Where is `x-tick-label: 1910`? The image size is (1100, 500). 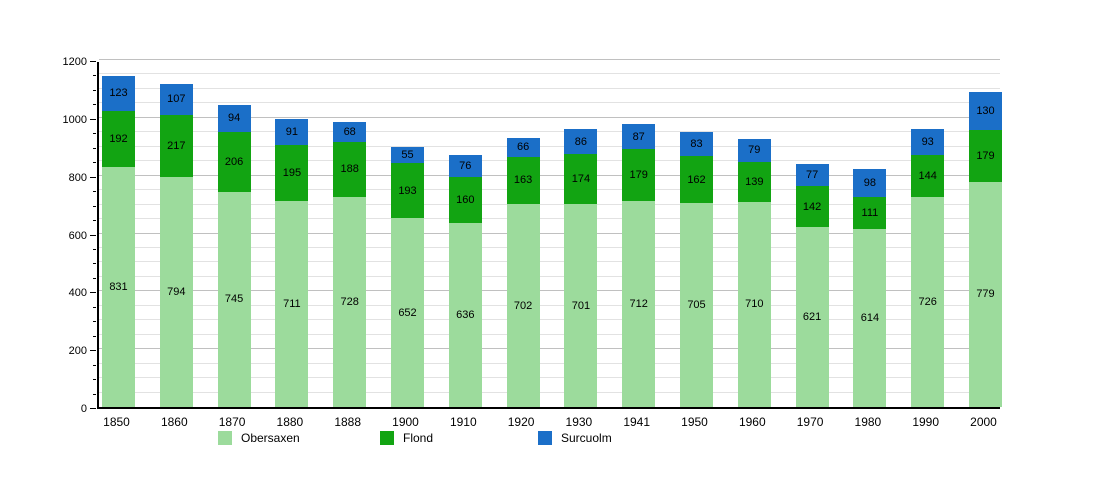 x-tick-label: 1910 is located at coordinates (463, 422).